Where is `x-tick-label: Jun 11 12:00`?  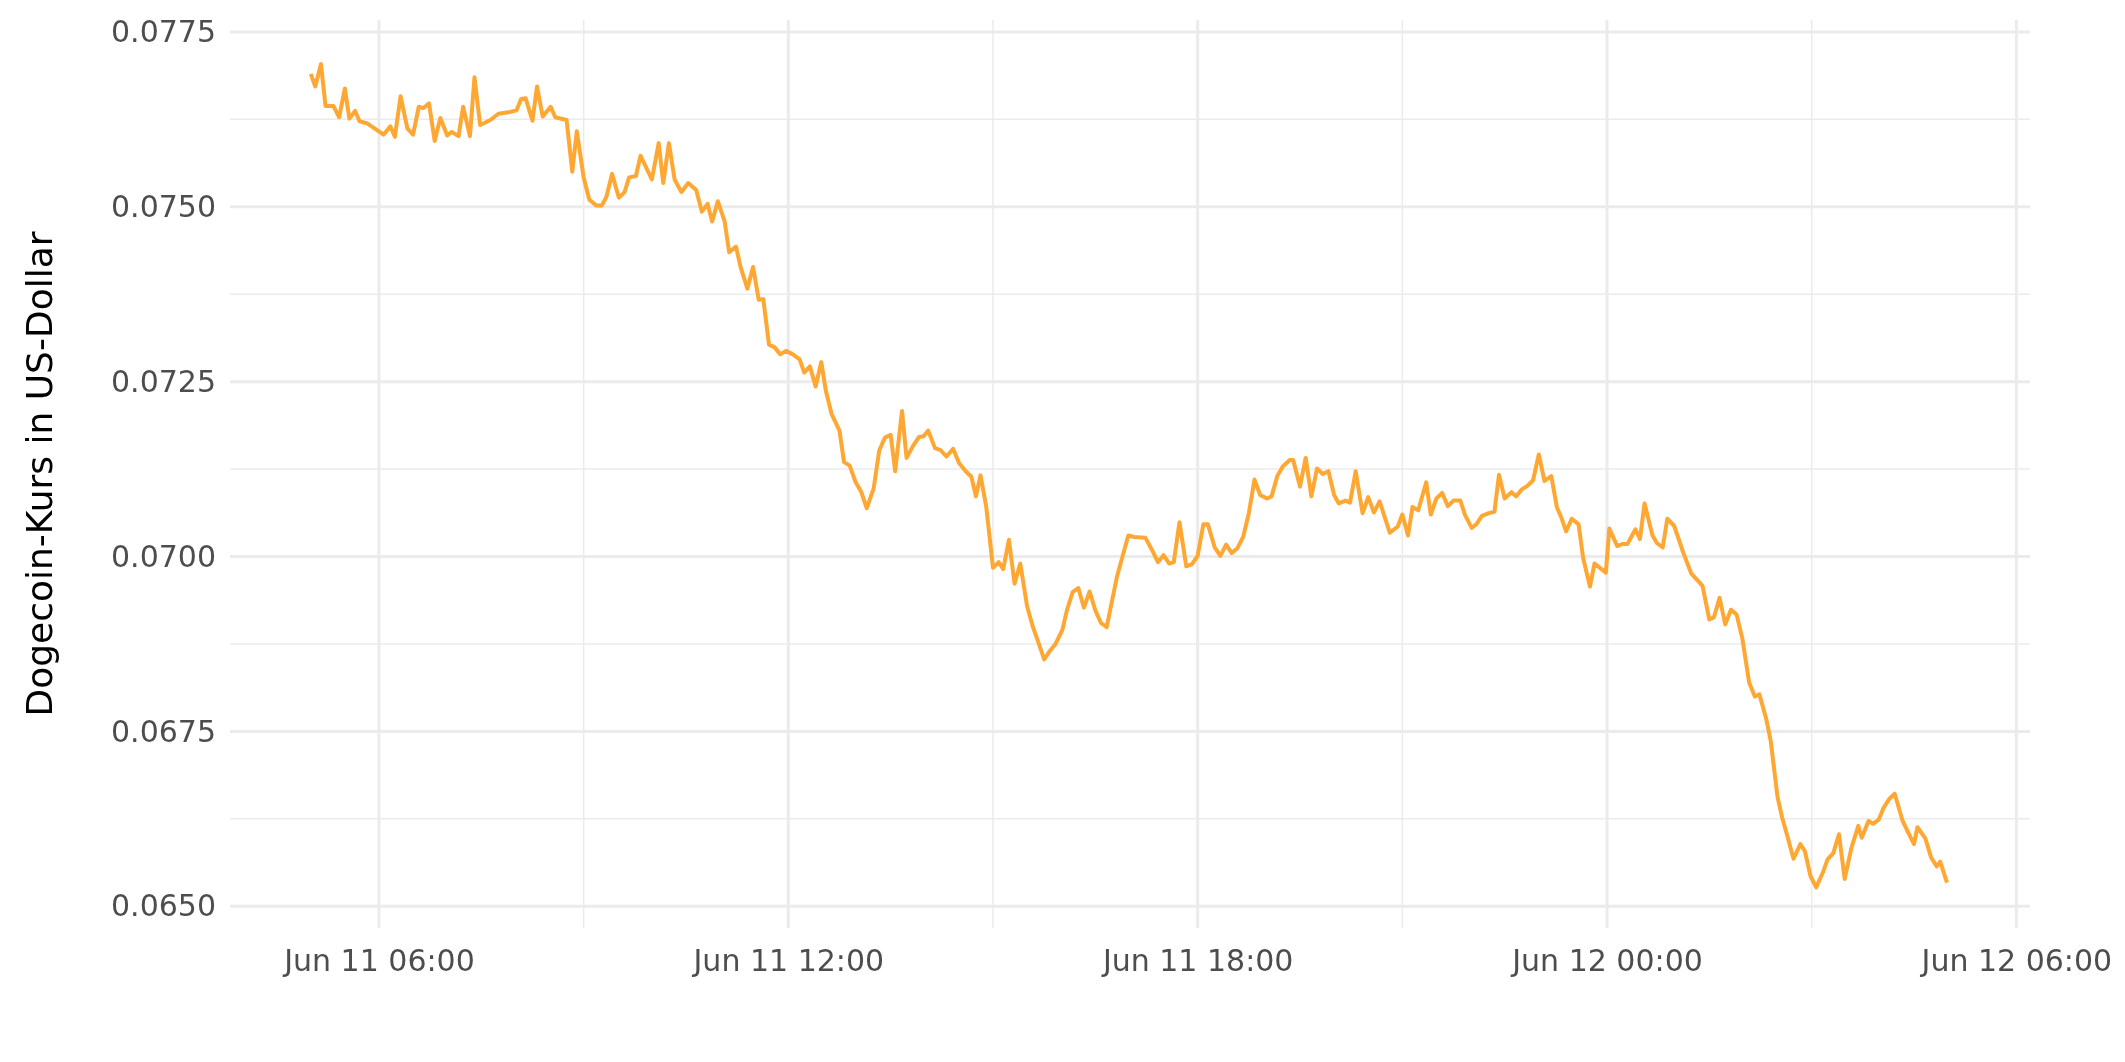
x-tick-label: Jun 11 12:00 is located at coordinates (788, 961).